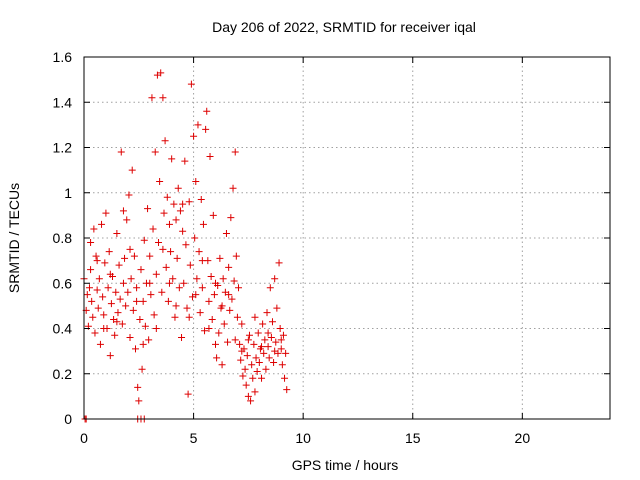 The width and height of the screenshot is (640, 480). What do you see at coordinates (63, 329) in the screenshot?
I see `y-tick-label: 0.4` at bounding box center [63, 329].